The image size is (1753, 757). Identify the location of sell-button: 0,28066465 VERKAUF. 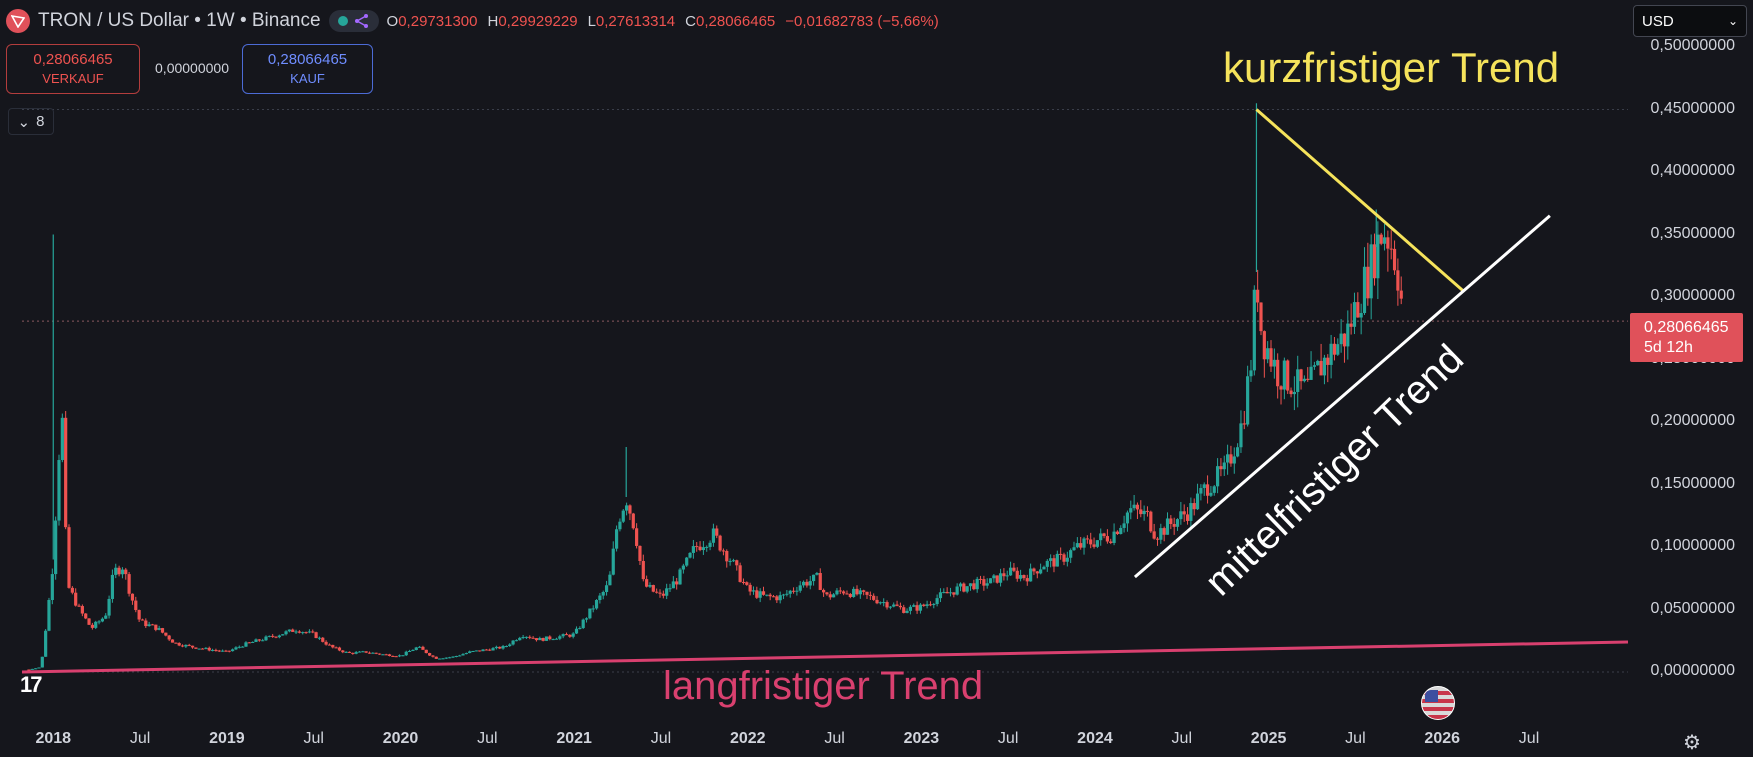
(73, 69).